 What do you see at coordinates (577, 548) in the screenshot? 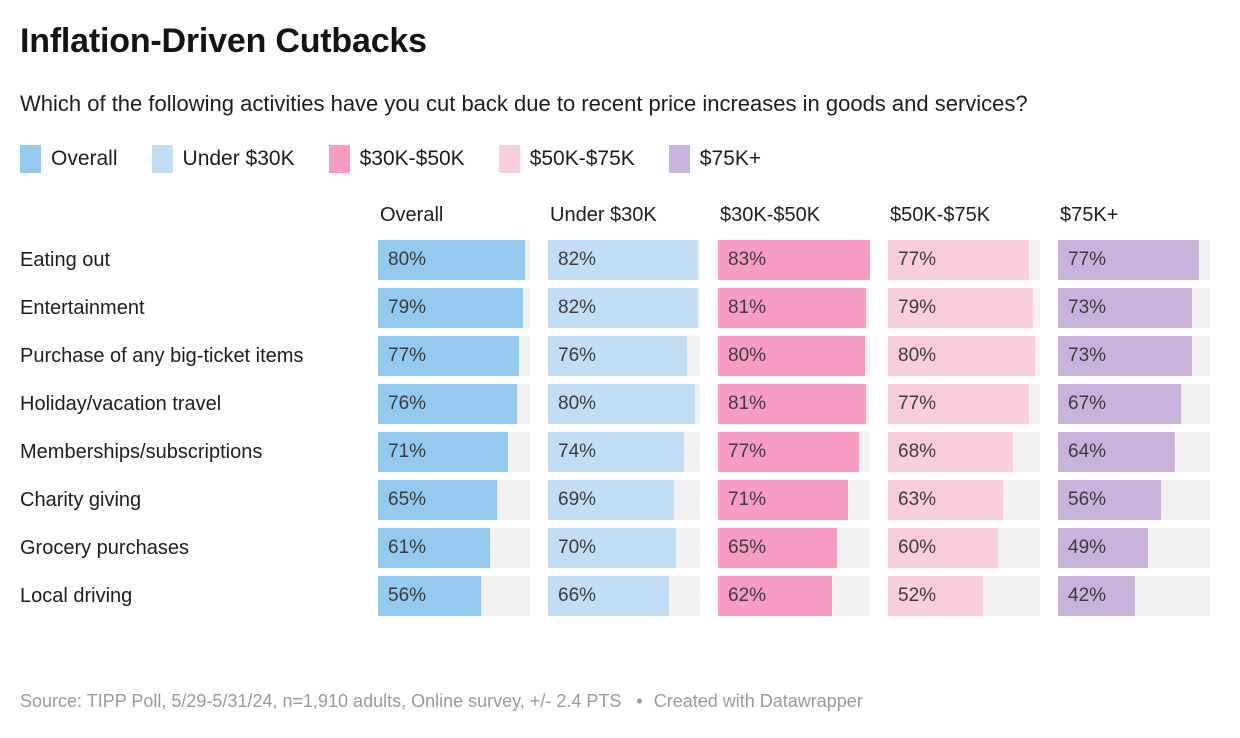
I see `bar-value-label: 70%` at bounding box center [577, 548].